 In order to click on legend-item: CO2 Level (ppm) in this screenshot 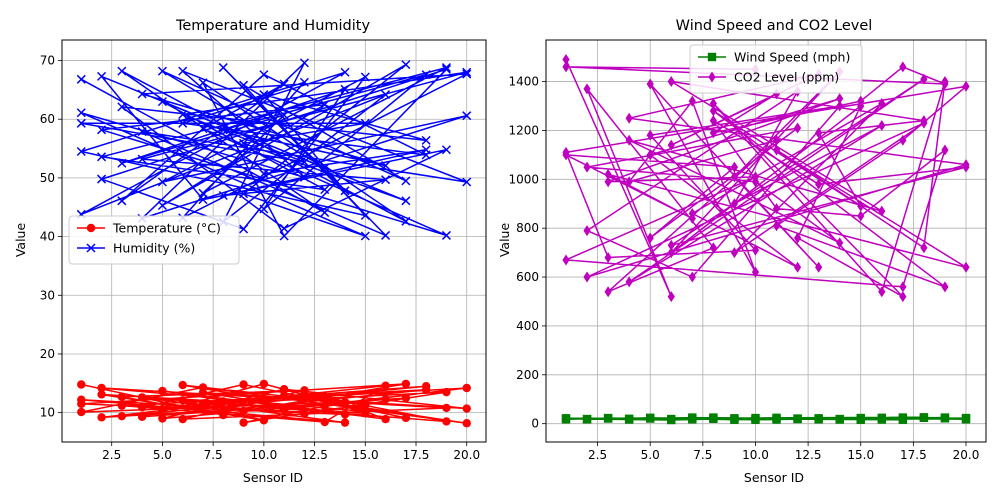, I will do `click(768, 77)`.